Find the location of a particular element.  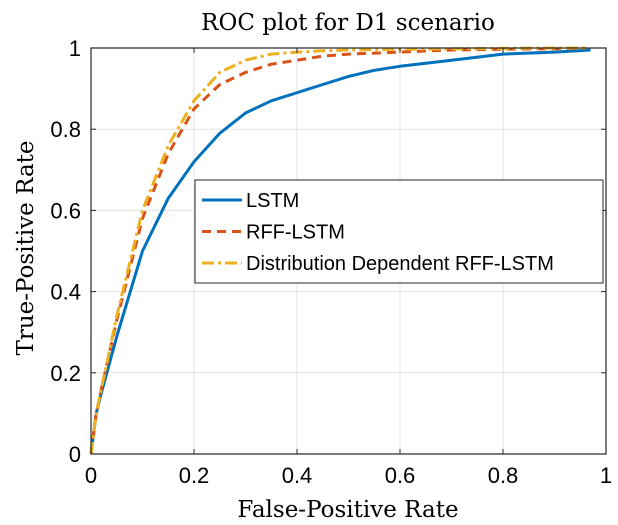

legend-label: Distribution Dependent RFF-LSTM is located at coordinates (400, 264).